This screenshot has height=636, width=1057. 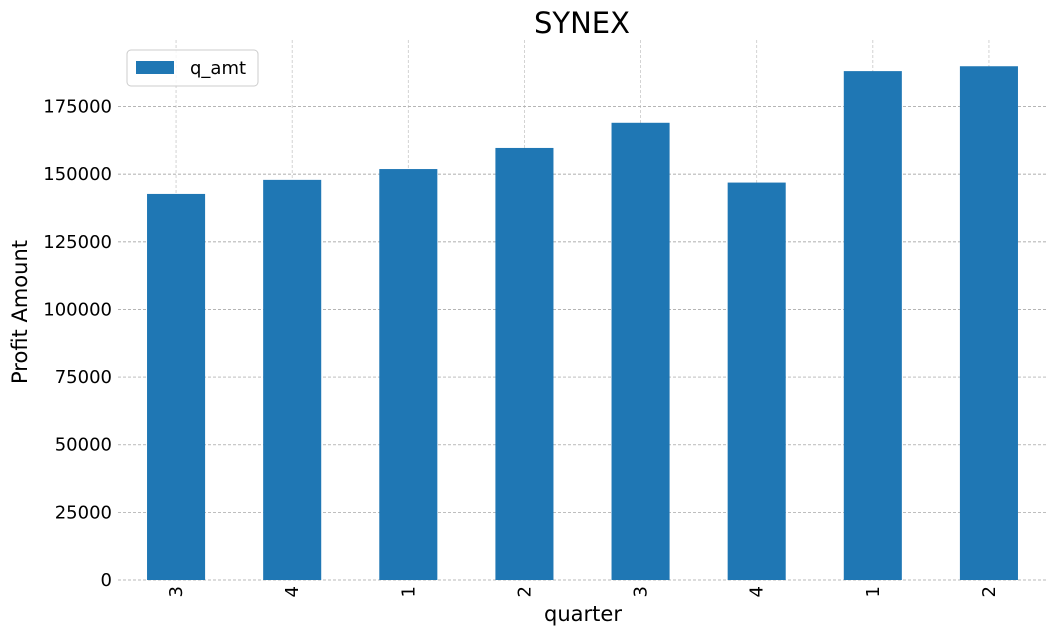 What do you see at coordinates (583, 614) in the screenshot?
I see `x-axis-label: quarter` at bounding box center [583, 614].